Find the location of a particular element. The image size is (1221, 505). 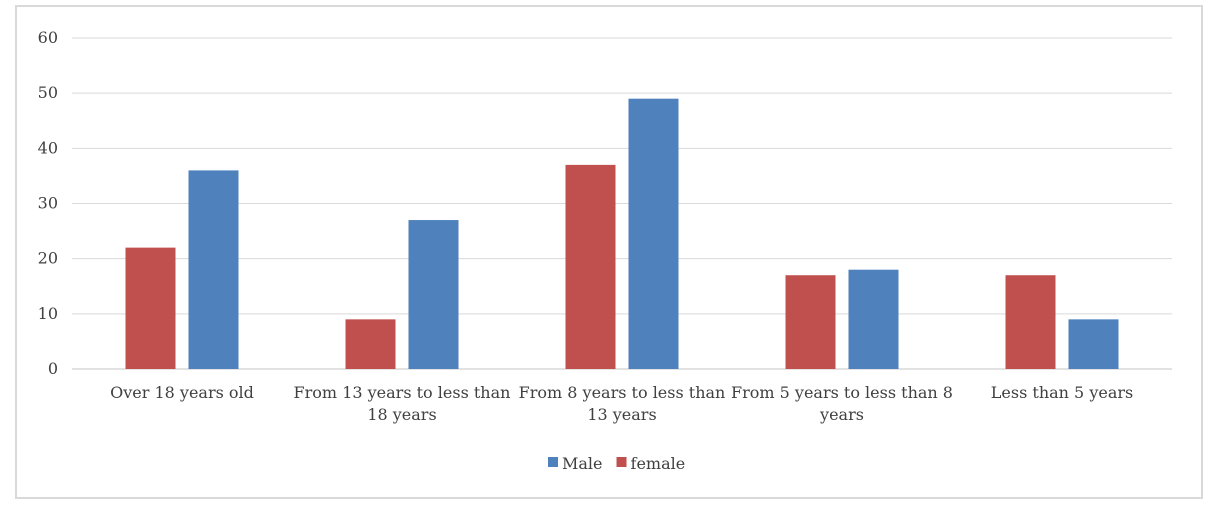

y-tick-label: 30 is located at coordinates (48, 203).